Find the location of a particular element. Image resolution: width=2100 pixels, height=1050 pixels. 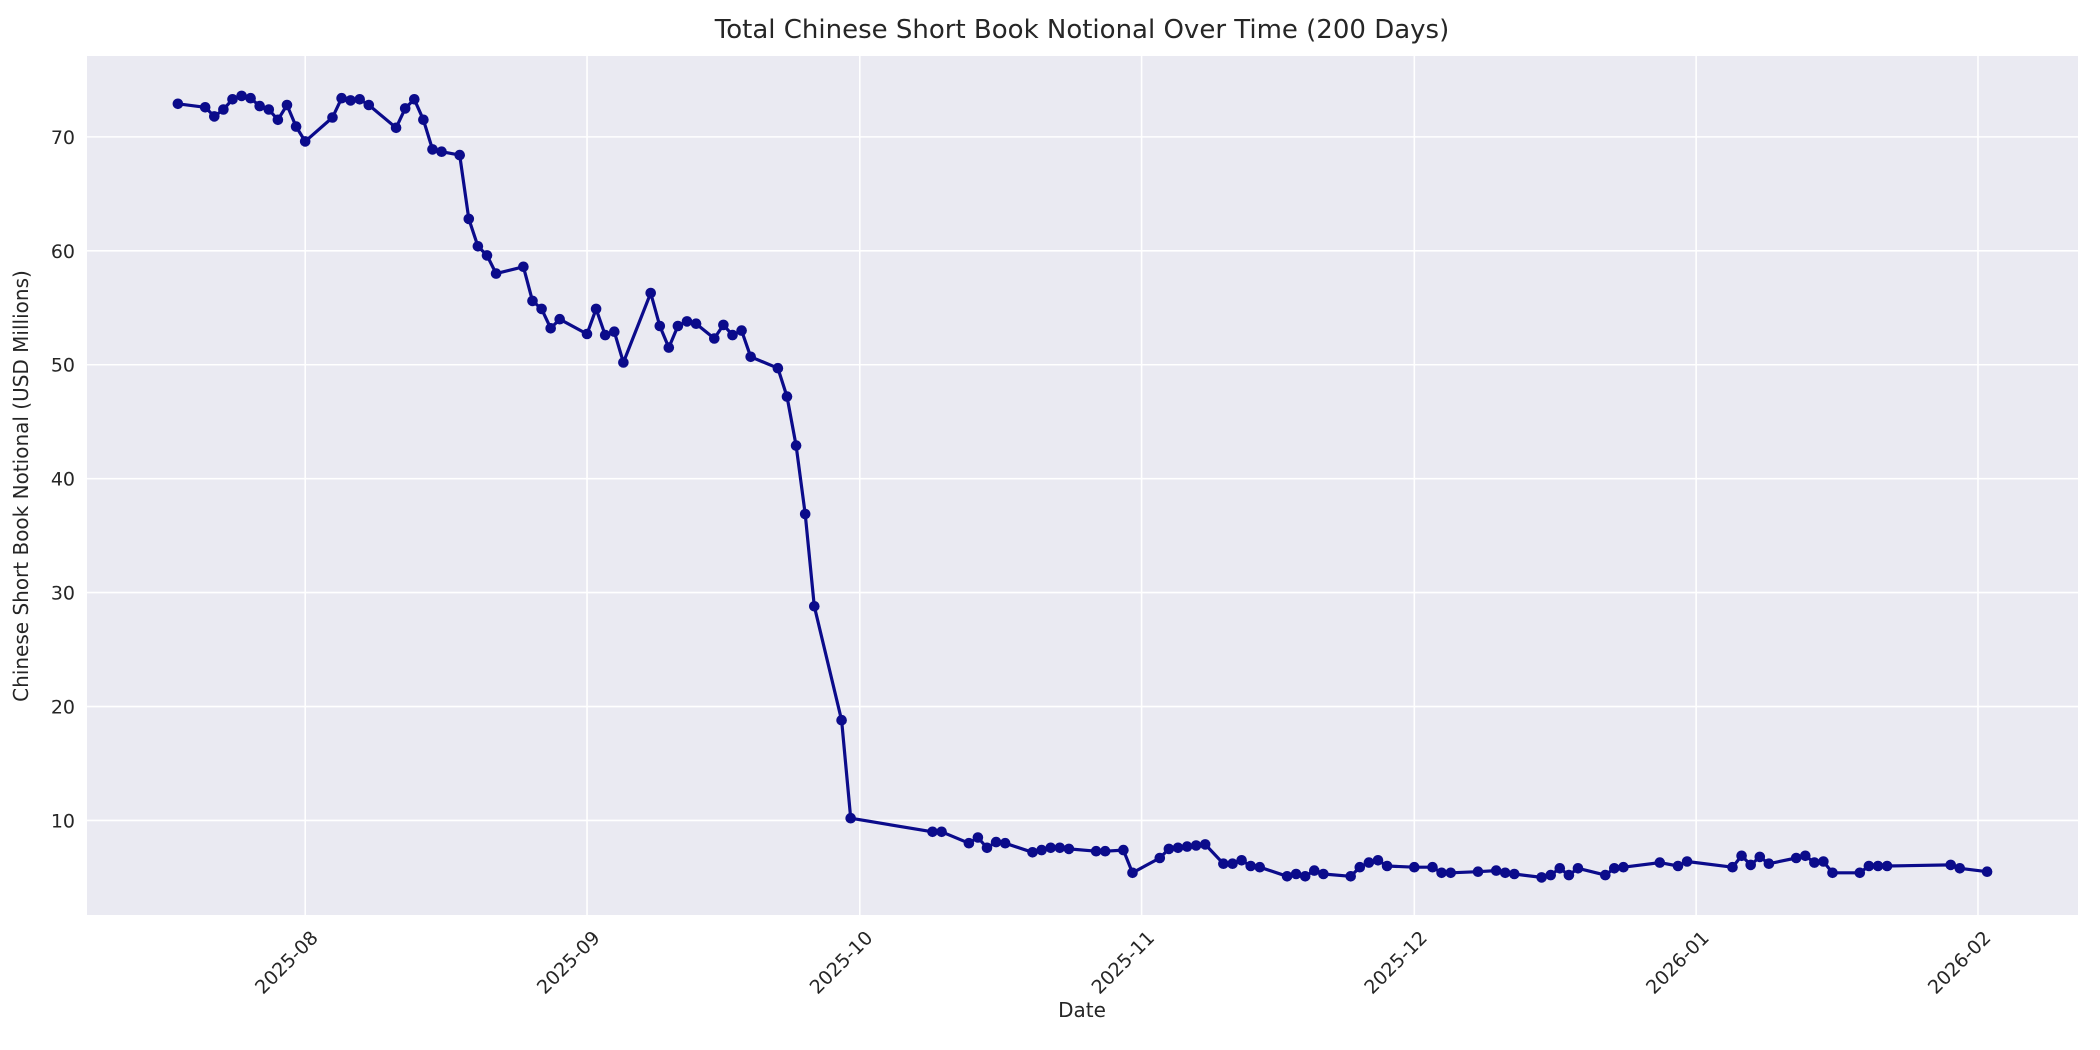

x-axis-label: Date is located at coordinates (1082, 1010).